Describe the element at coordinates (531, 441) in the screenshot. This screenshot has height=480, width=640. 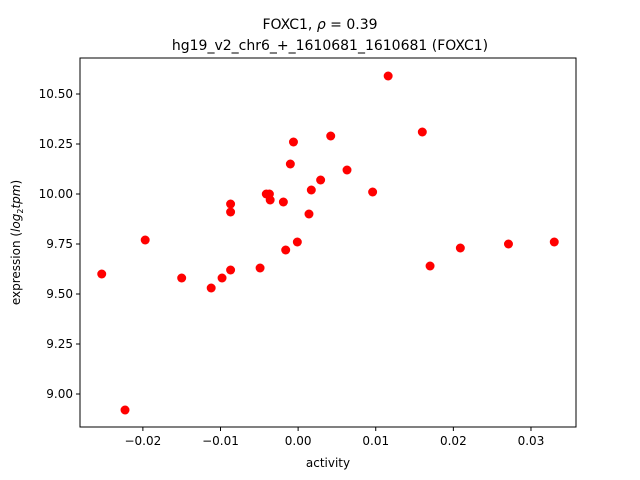
I see `x-tick-label: 0.03` at that location.